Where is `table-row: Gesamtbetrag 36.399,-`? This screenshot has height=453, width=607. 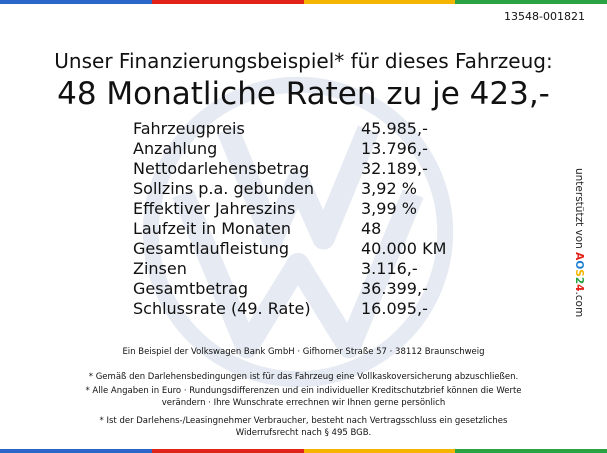
table-row: Gesamtbetrag 36.399,- is located at coordinates (298, 289).